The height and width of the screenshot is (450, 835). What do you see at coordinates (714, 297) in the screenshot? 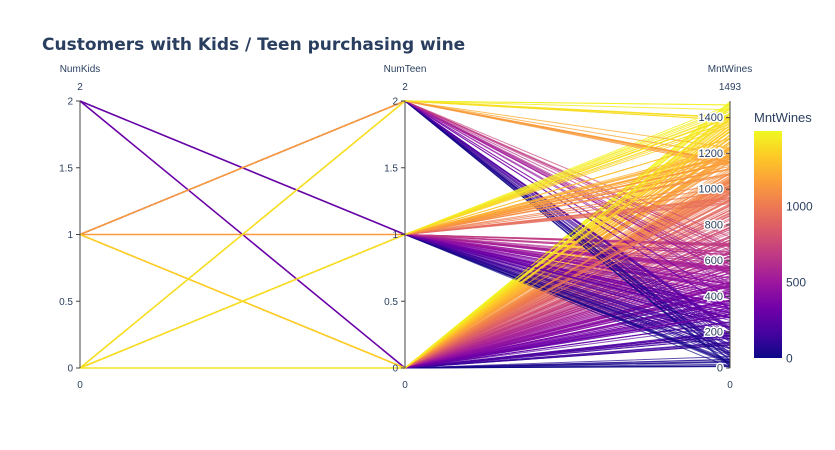
I see `tick-label: 400` at bounding box center [714, 297].